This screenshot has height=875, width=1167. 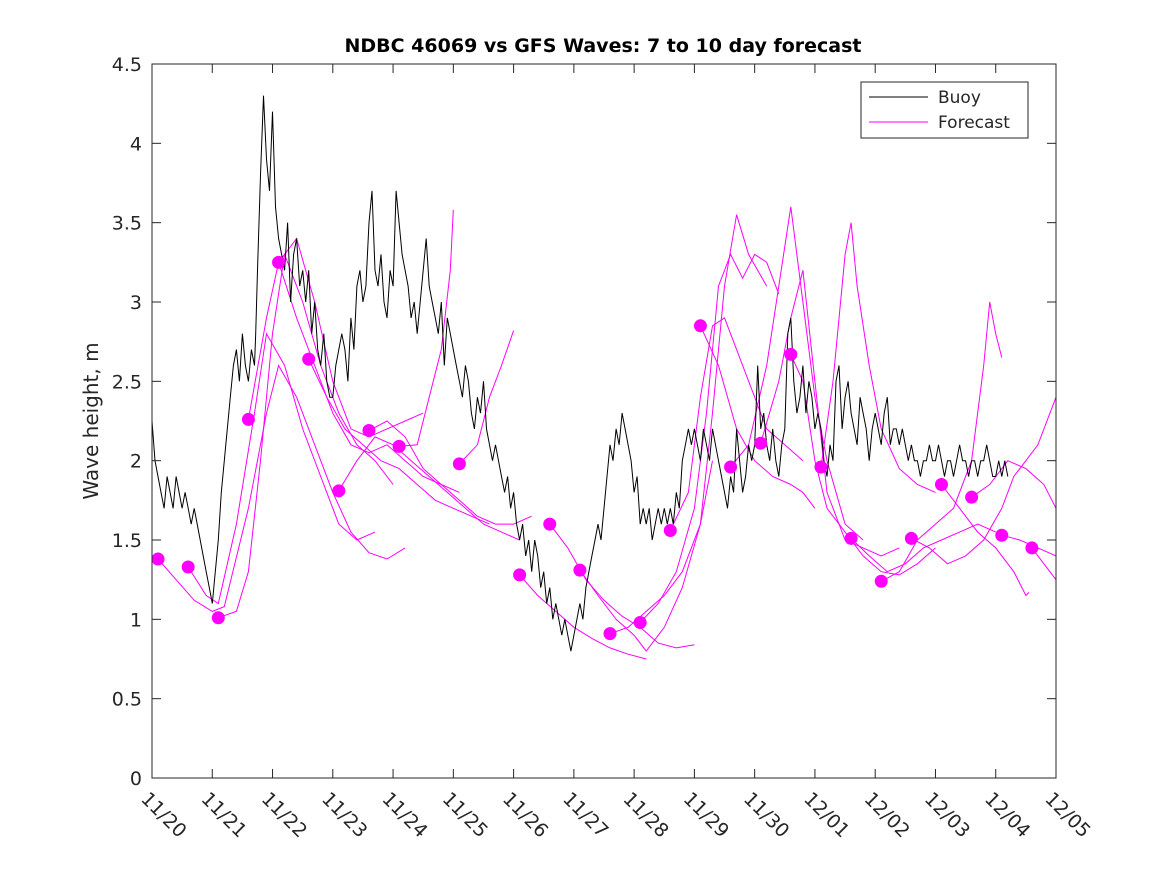 I want to click on y-tick-label: 1, so click(x=136, y=620).